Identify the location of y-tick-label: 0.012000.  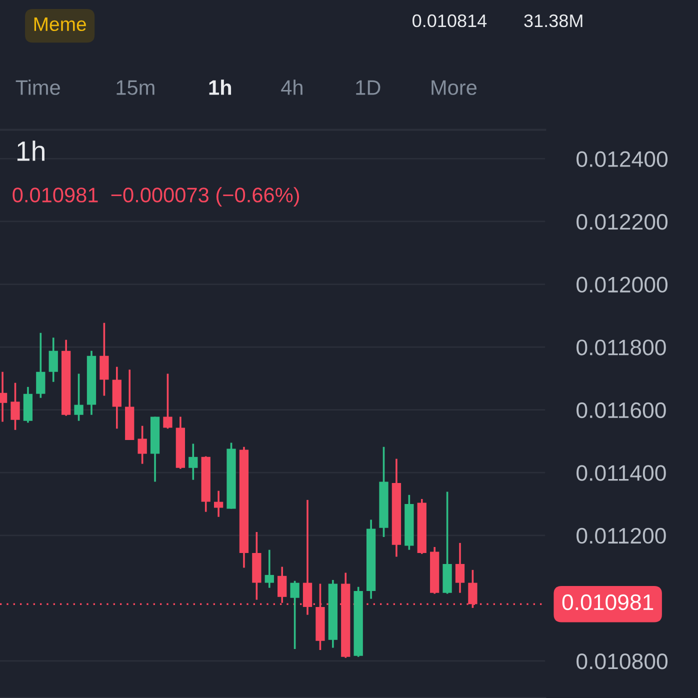
(622, 284).